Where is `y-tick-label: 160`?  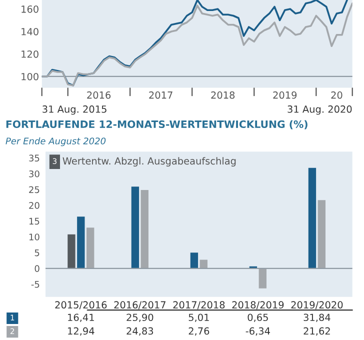 y-tick-label: 160 is located at coordinates (30, 9).